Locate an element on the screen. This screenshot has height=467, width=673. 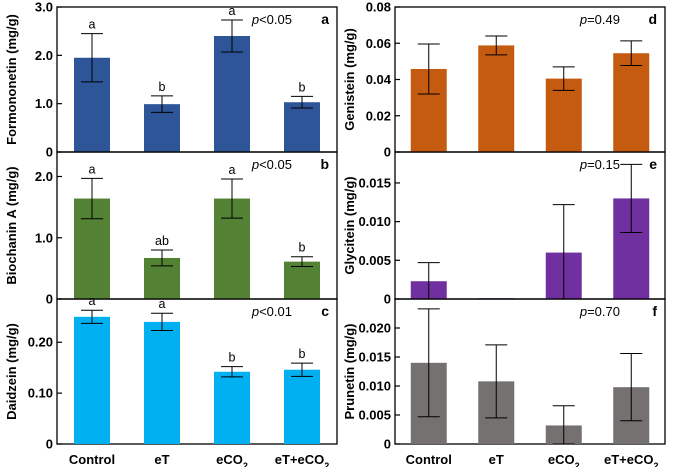
panel-d-ylabel: Genistein (mg/g) is located at coordinates (349, 79).